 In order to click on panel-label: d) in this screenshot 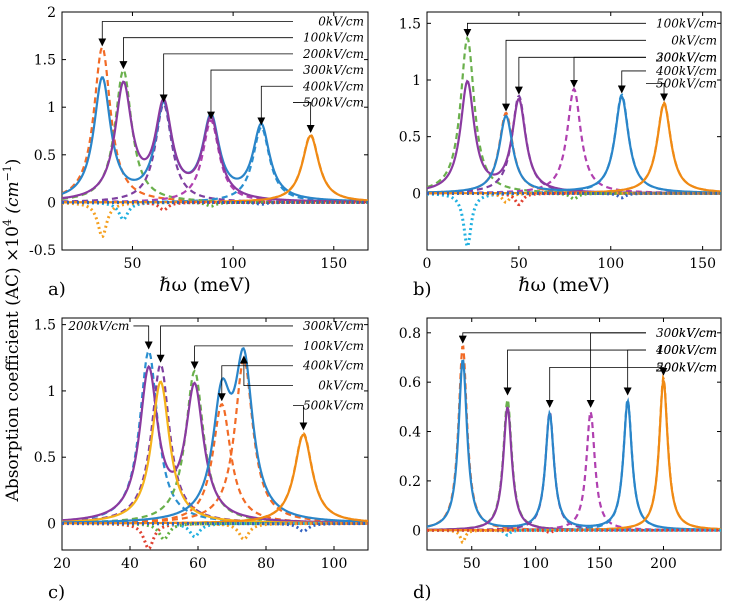, I will do `click(422, 592)`.